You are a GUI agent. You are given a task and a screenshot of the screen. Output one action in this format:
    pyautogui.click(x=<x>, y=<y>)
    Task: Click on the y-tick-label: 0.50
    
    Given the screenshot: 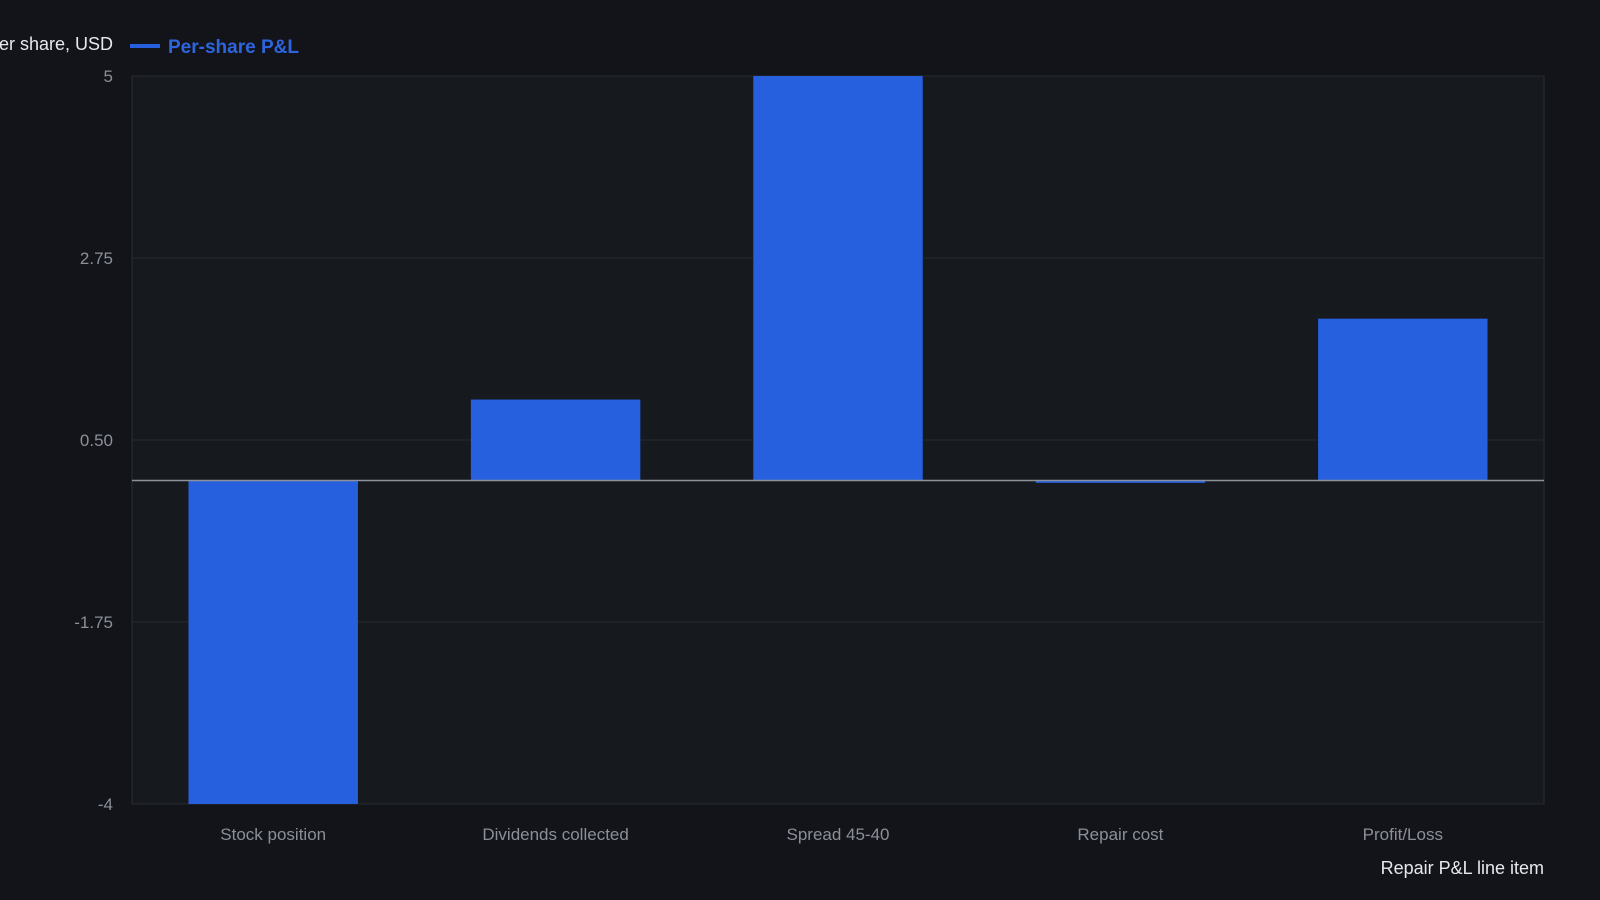 What is the action you would take?
    pyautogui.click(x=96, y=440)
    